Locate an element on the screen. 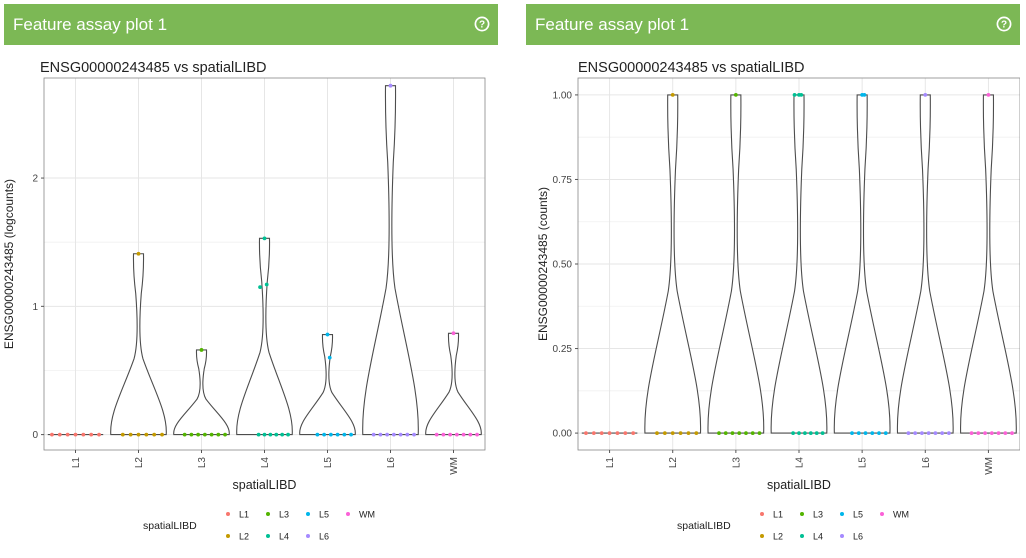 This screenshot has width=1026, height=558. legend-label: L5 is located at coordinates (858, 514).